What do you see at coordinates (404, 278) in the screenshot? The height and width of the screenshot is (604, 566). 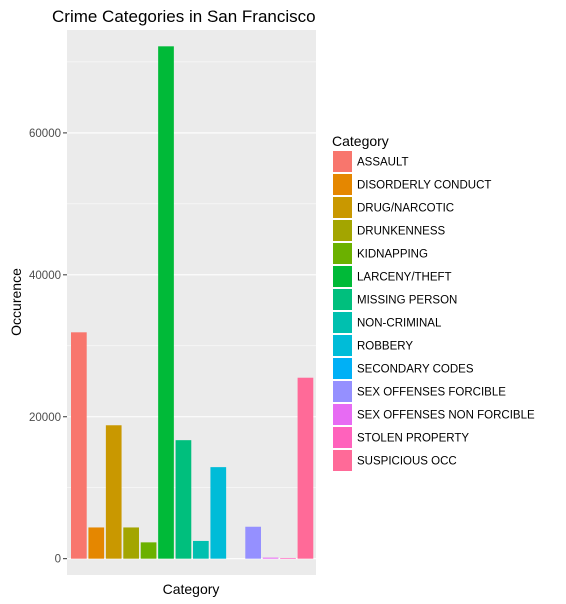 I see `legend-label: LARCENY/THEFT` at bounding box center [404, 278].